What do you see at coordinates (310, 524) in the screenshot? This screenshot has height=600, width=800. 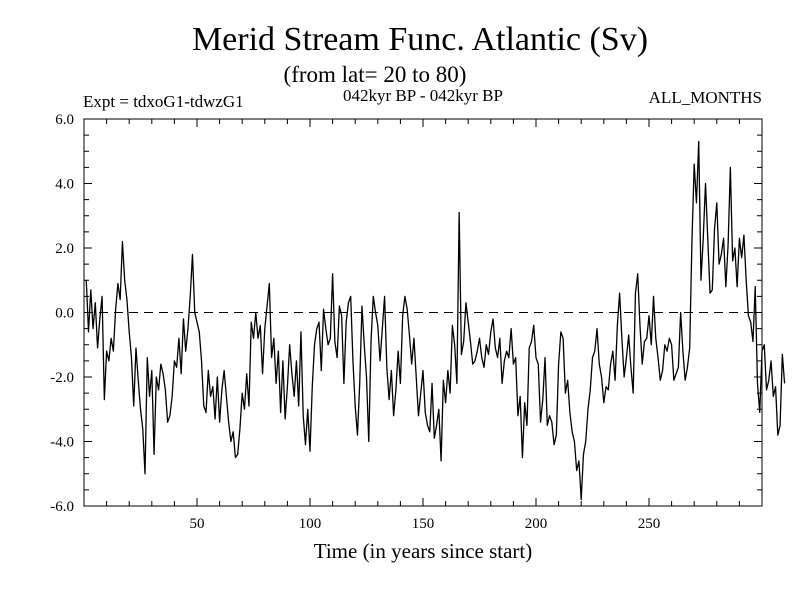 I see `x-tick-label: 100` at bounding box center [310, 524].